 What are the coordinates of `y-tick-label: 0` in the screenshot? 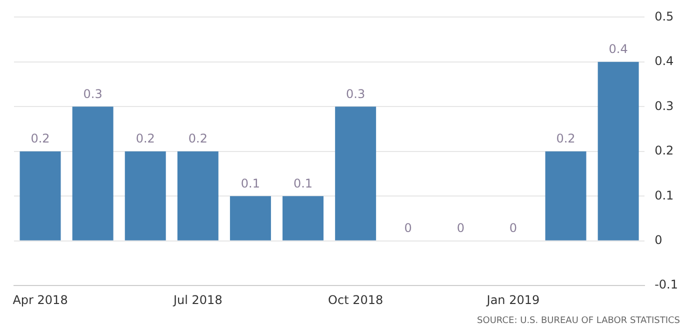 It's located at (658, 239).